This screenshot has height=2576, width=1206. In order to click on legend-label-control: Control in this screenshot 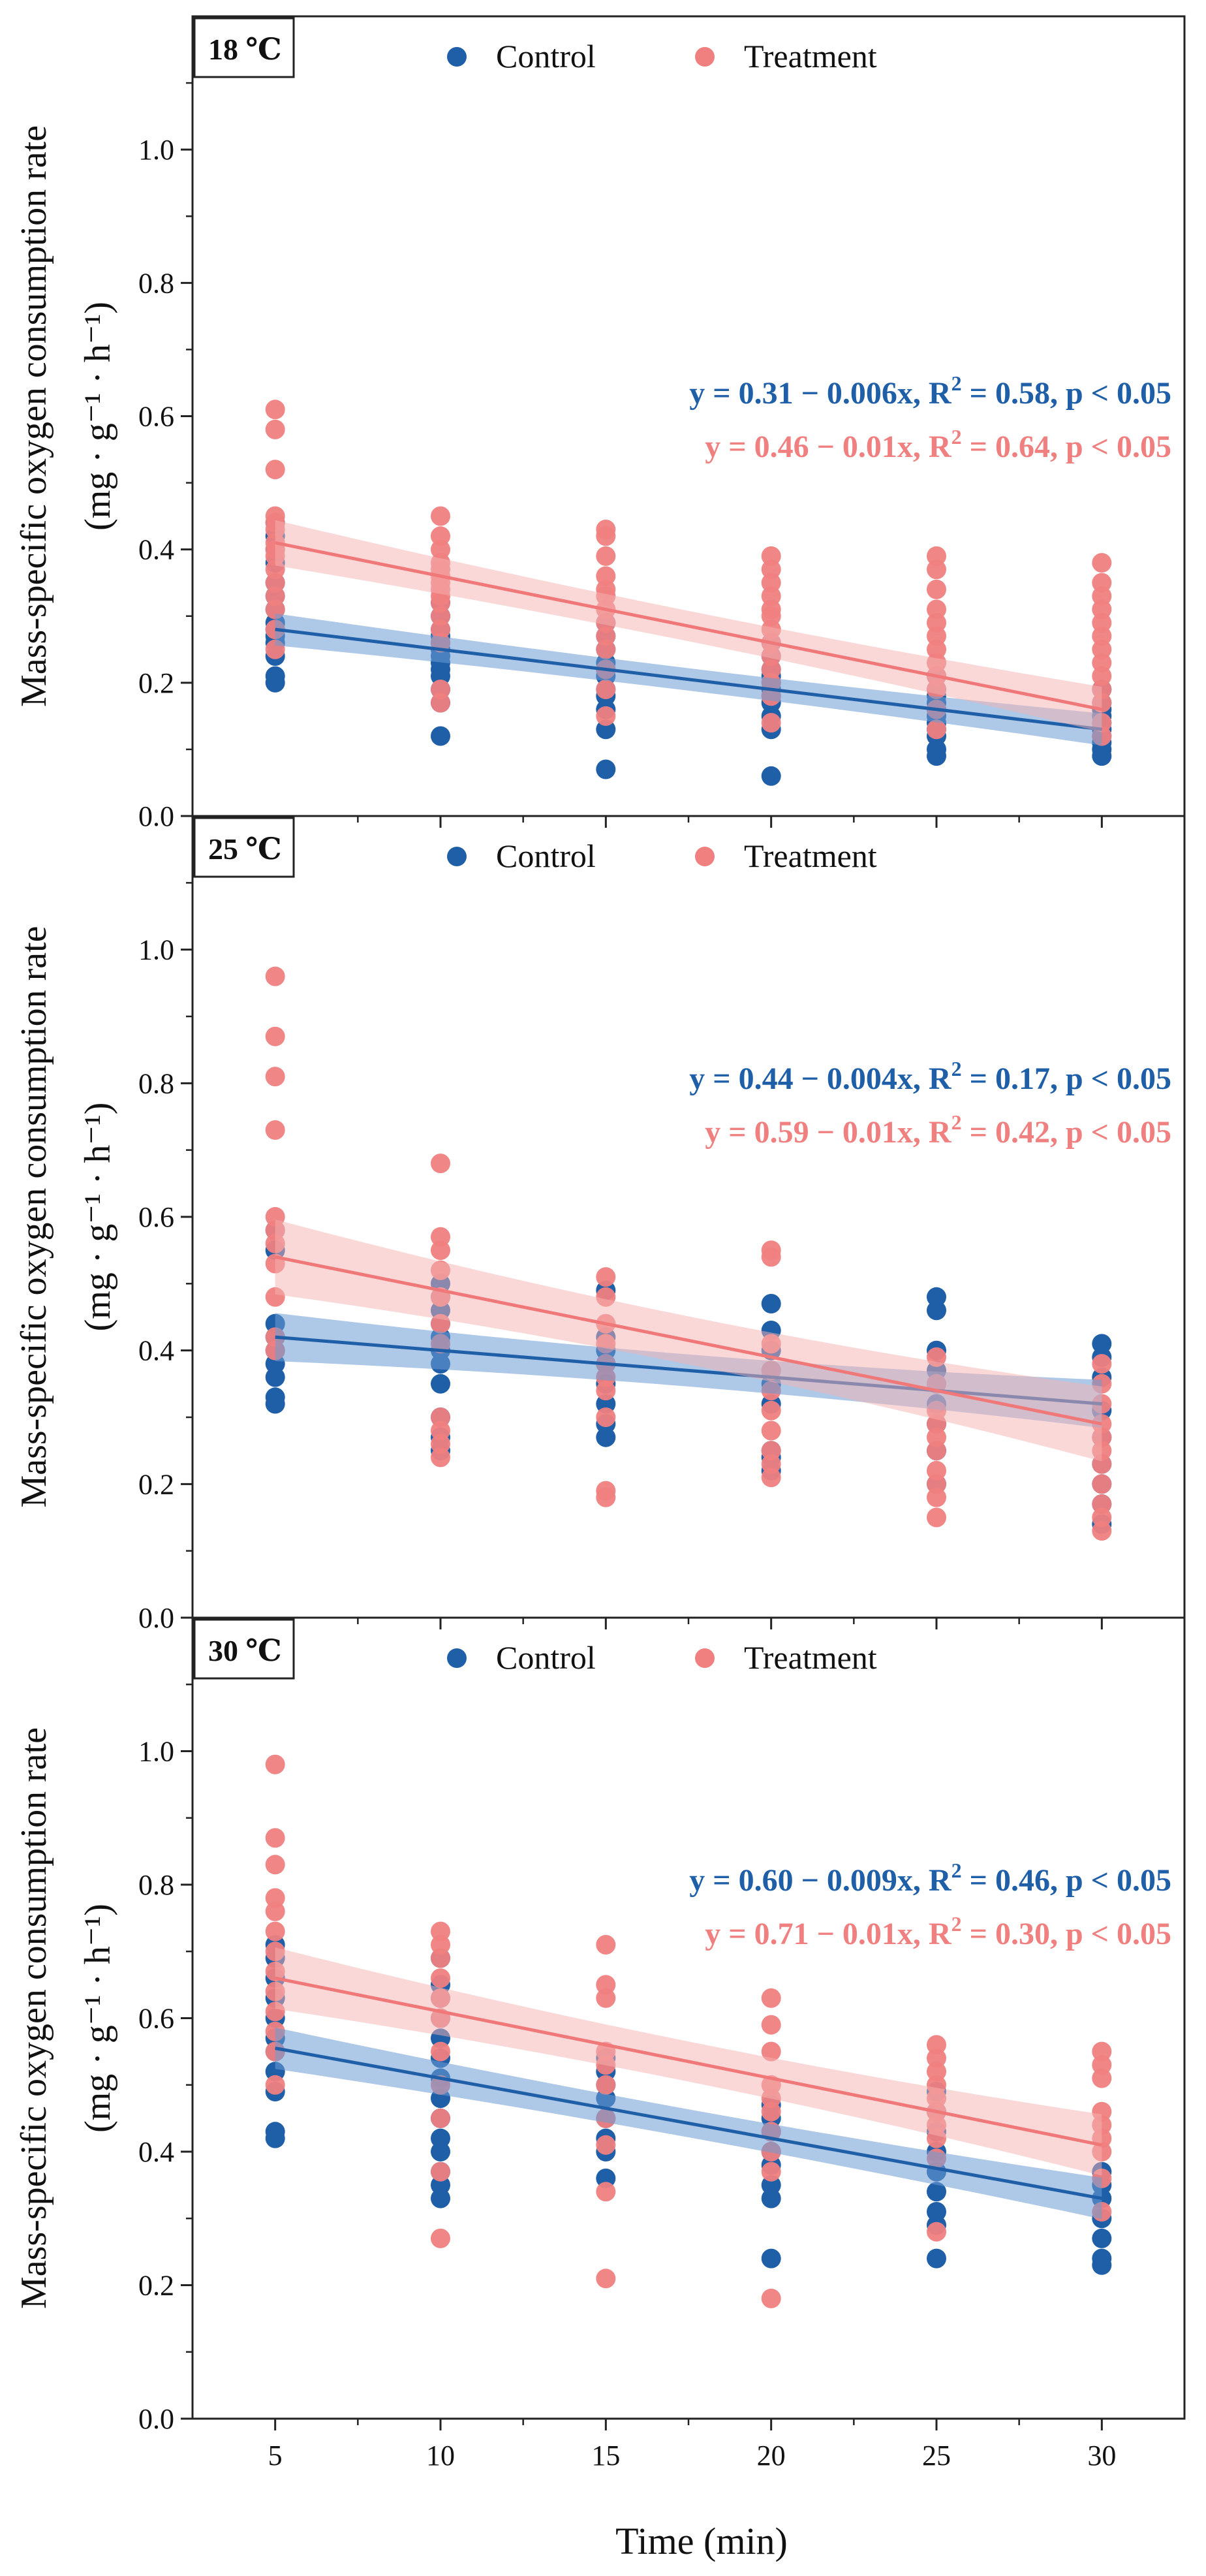, I will do `click(546, 56)`.